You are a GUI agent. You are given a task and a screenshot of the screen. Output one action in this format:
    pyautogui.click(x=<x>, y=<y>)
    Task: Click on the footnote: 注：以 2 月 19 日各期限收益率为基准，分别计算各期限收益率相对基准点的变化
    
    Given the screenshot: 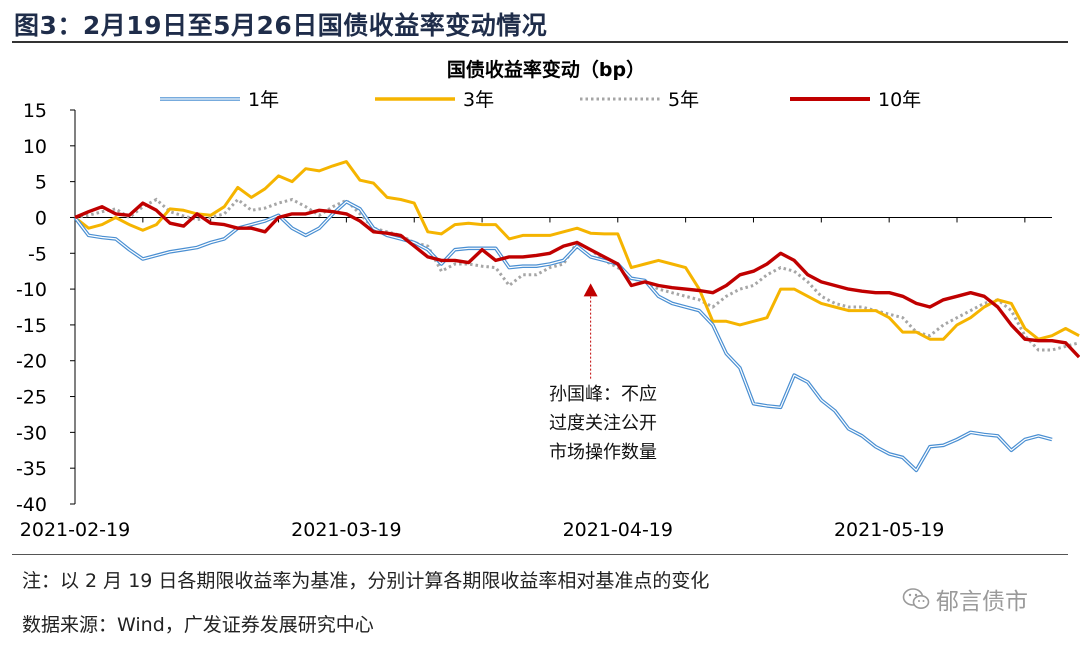 What is the action you would take?
    pyautogui.click(x=366, y=581)
    